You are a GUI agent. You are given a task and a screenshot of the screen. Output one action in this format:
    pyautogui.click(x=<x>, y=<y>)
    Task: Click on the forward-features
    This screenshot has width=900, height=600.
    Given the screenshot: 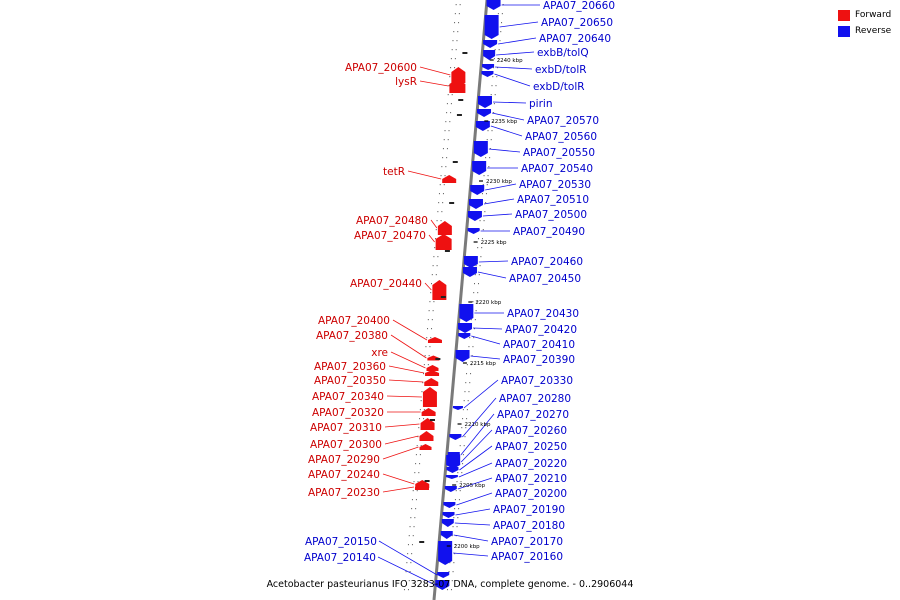 What is the action you would take?
    pyautogui.click(x=440, y=278)
    